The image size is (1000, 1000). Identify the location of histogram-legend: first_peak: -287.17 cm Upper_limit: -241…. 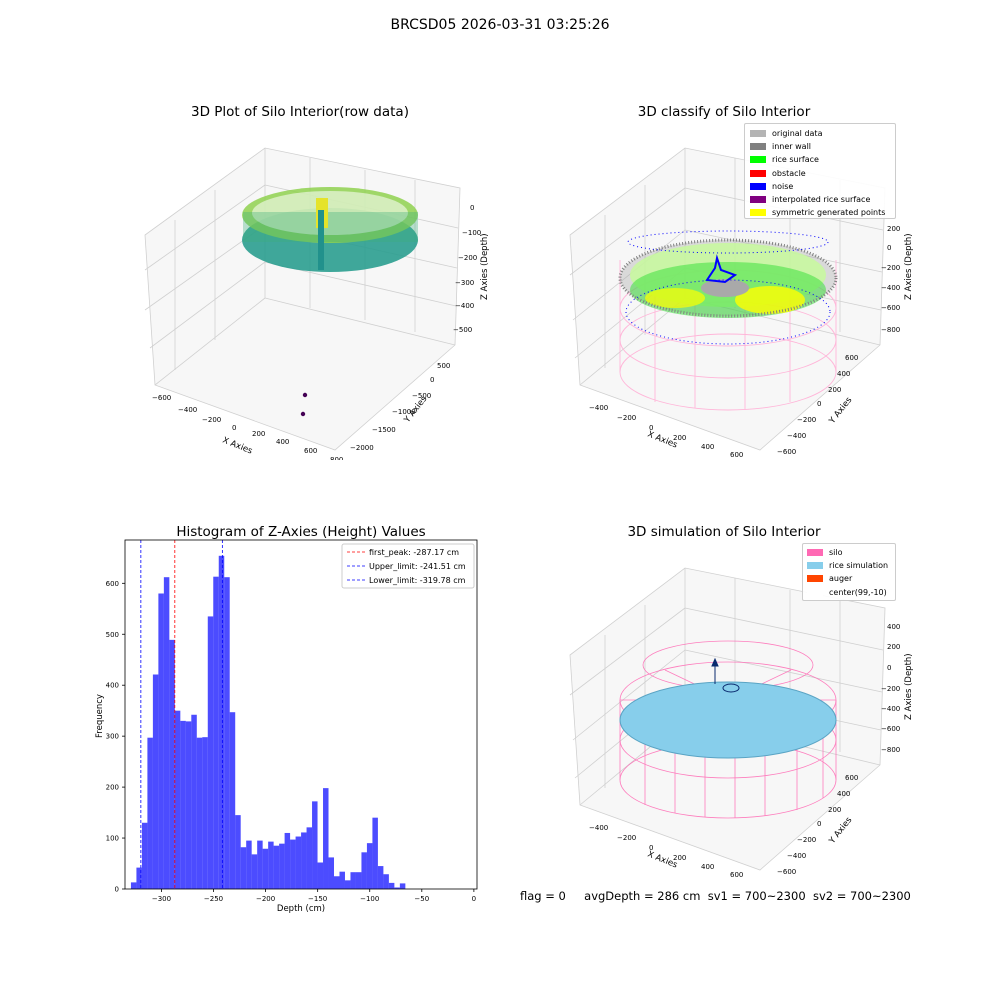
(408, 566).